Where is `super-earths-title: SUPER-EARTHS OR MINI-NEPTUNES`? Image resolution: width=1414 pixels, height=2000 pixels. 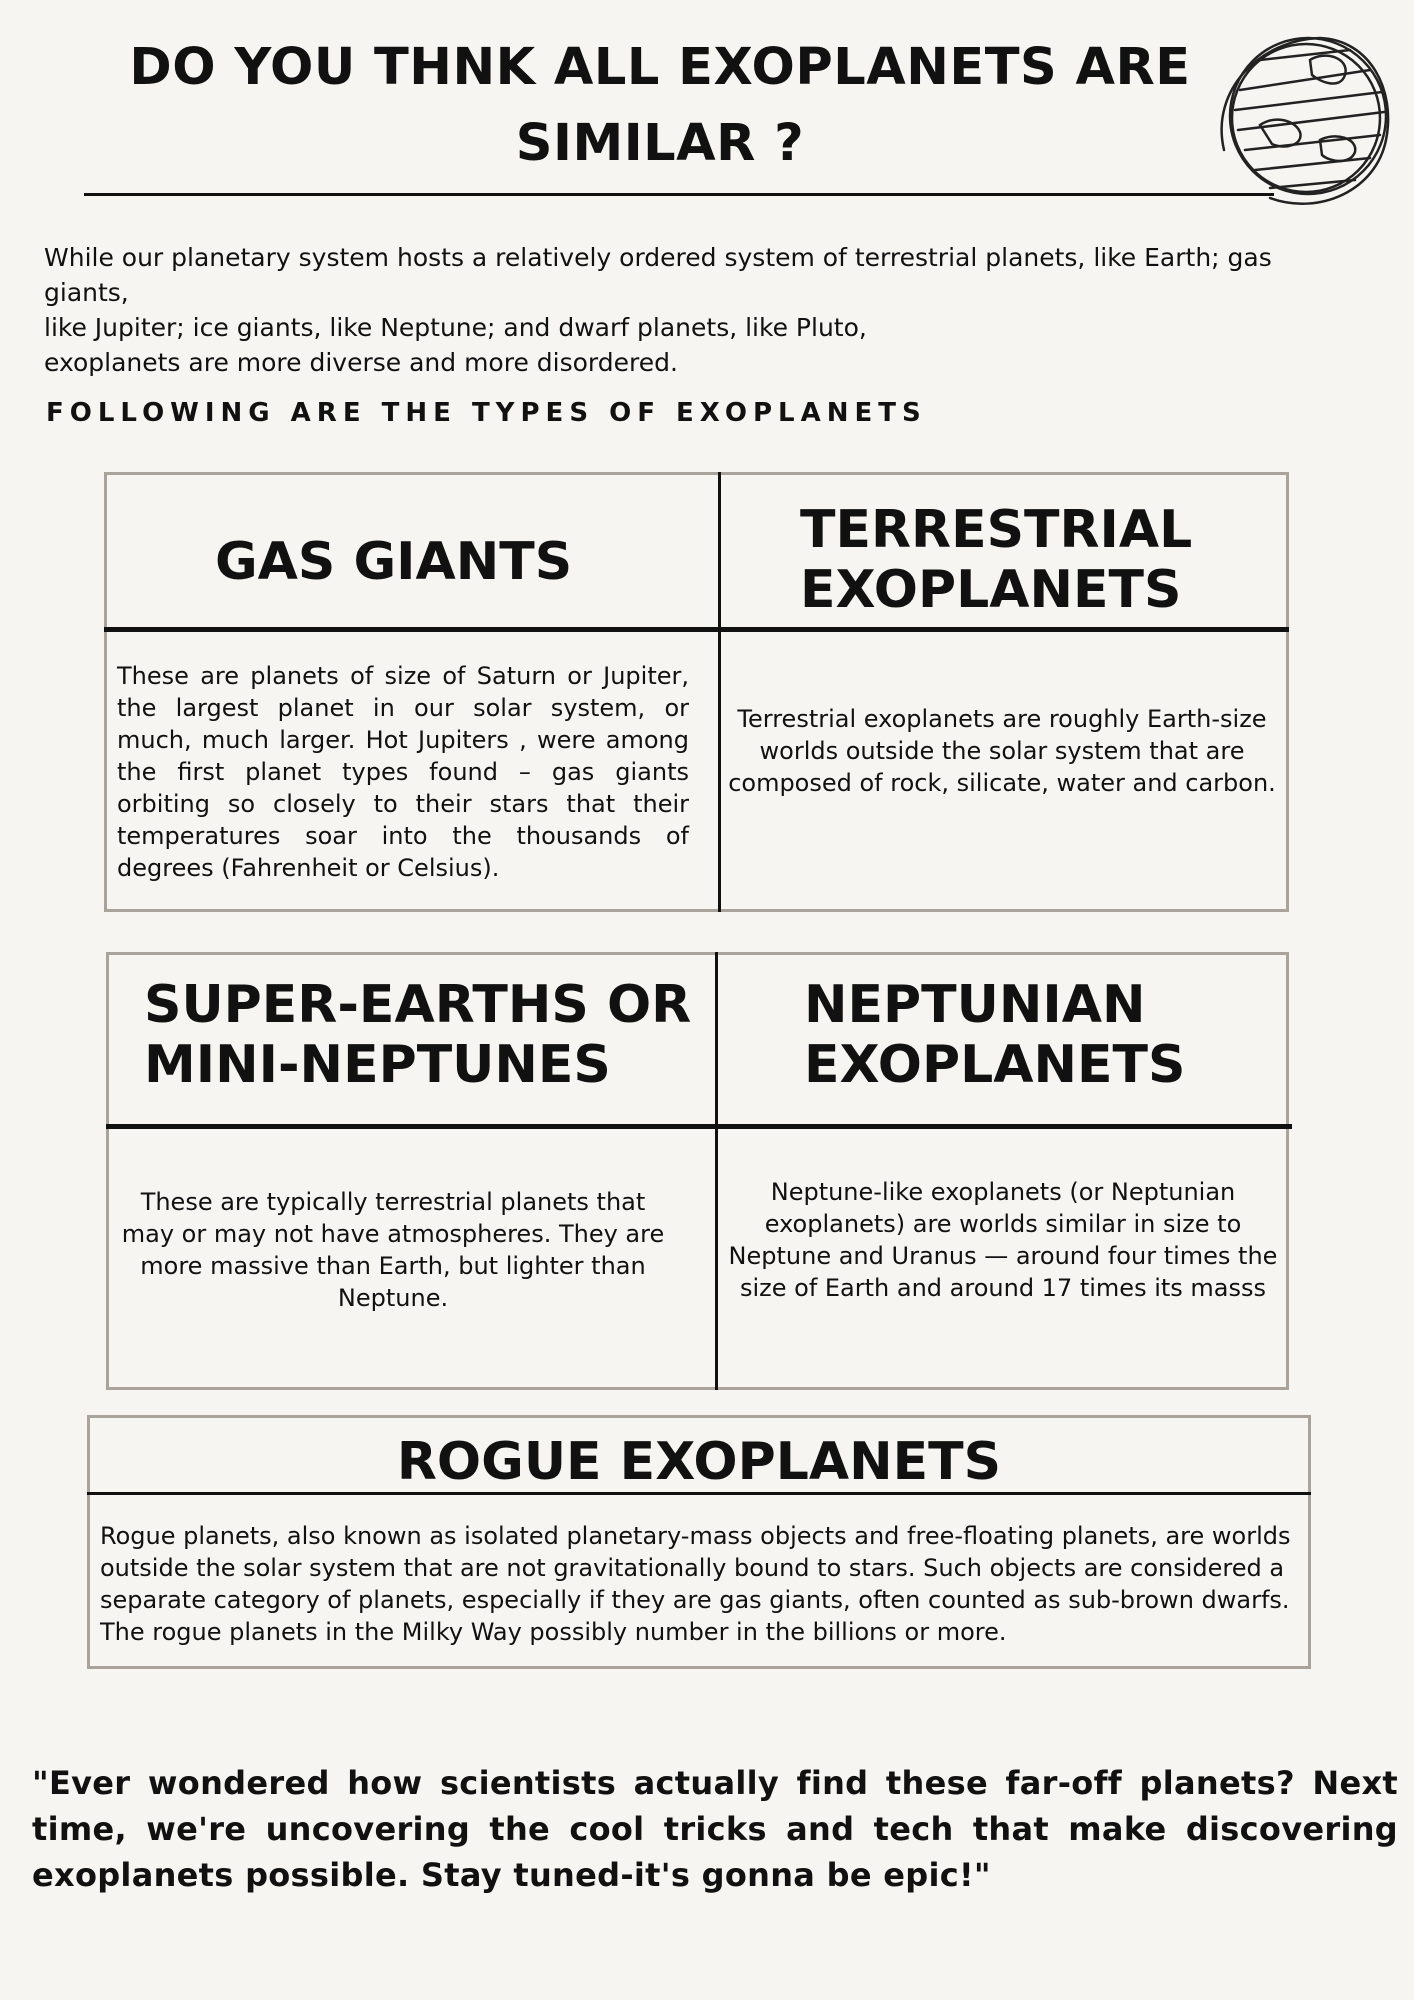 super-earths-title: SUPER-EARTHS OR MINI-NEPTUNES is located at coordinates (417, 1035).